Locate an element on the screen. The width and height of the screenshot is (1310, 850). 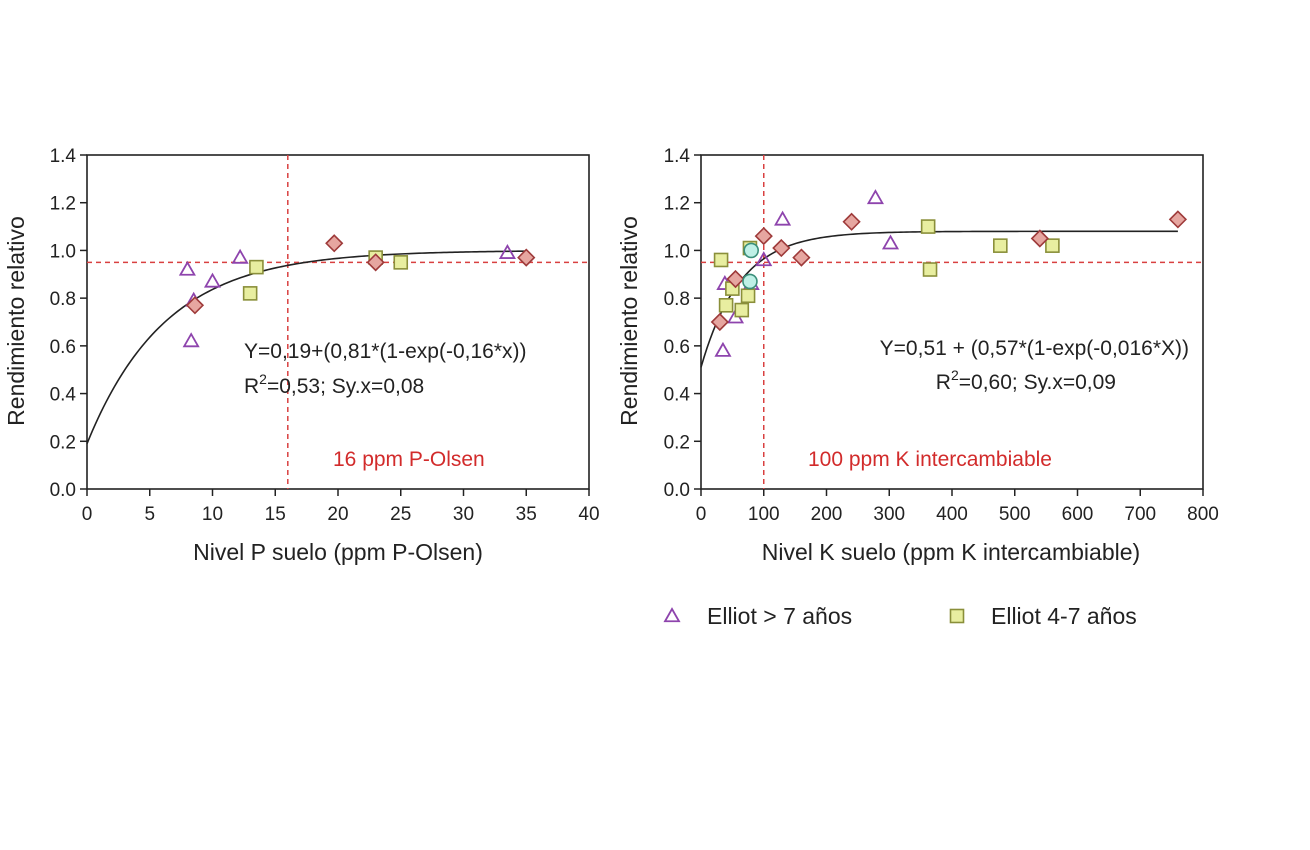
fit-statistics: R2=0,53; Sy.x=0,08 is located at coordinates (334, 384).